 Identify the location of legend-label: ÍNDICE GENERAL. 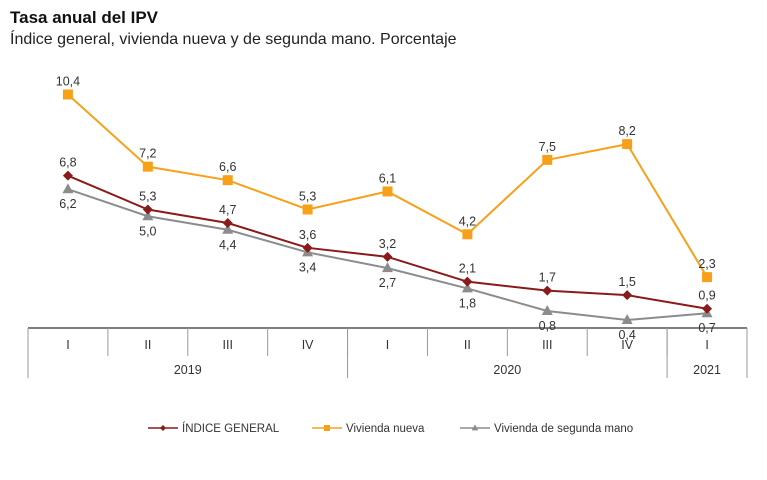
(231, 428).